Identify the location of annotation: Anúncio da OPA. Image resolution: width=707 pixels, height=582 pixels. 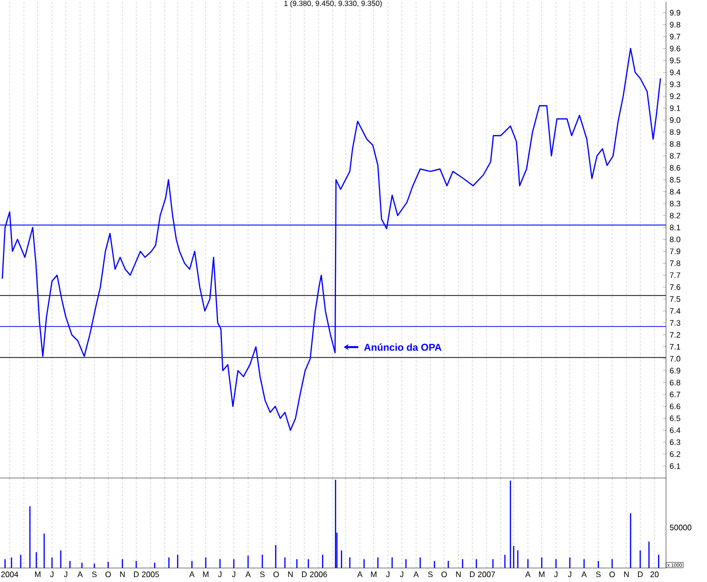
(403, 347).